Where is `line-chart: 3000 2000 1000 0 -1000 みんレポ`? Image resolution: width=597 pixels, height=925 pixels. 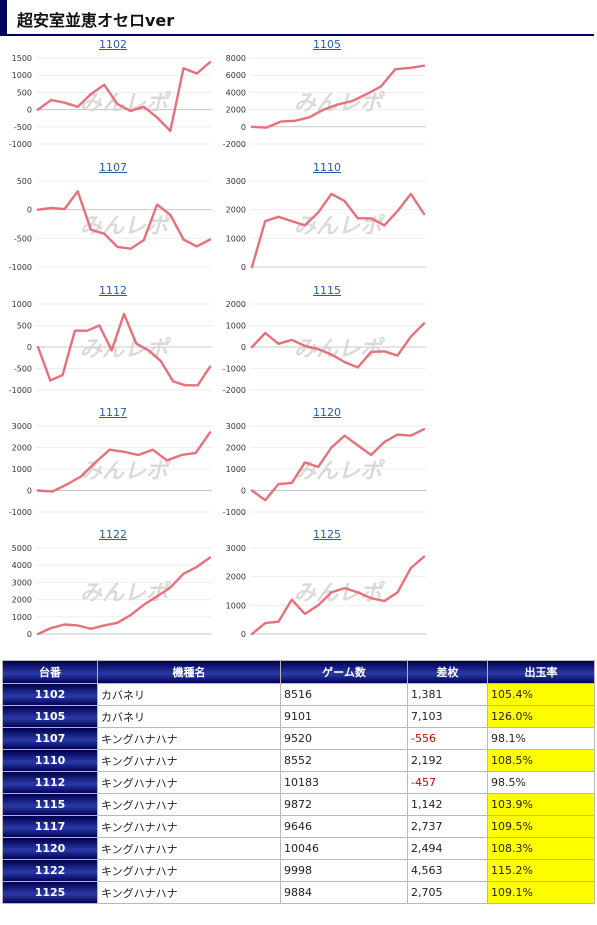 line-chart: 3000 2000 1000 0 -1000 みんレポ is located at coordinates (110, 469).